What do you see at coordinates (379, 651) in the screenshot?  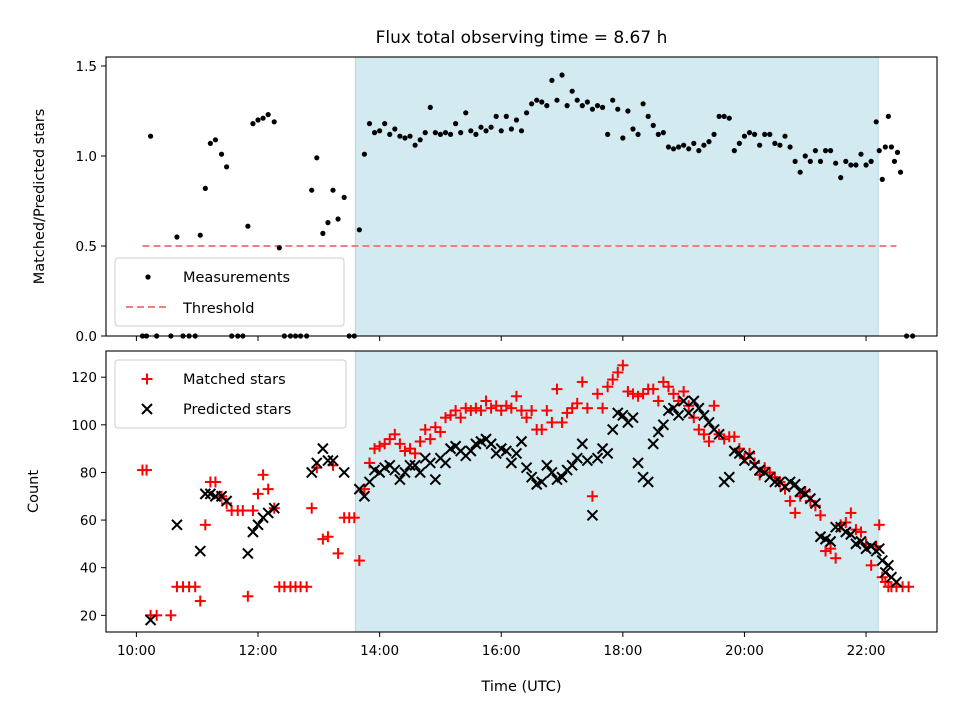 I see `x-tick-label: 14:00` at bounding box center [379, 651].